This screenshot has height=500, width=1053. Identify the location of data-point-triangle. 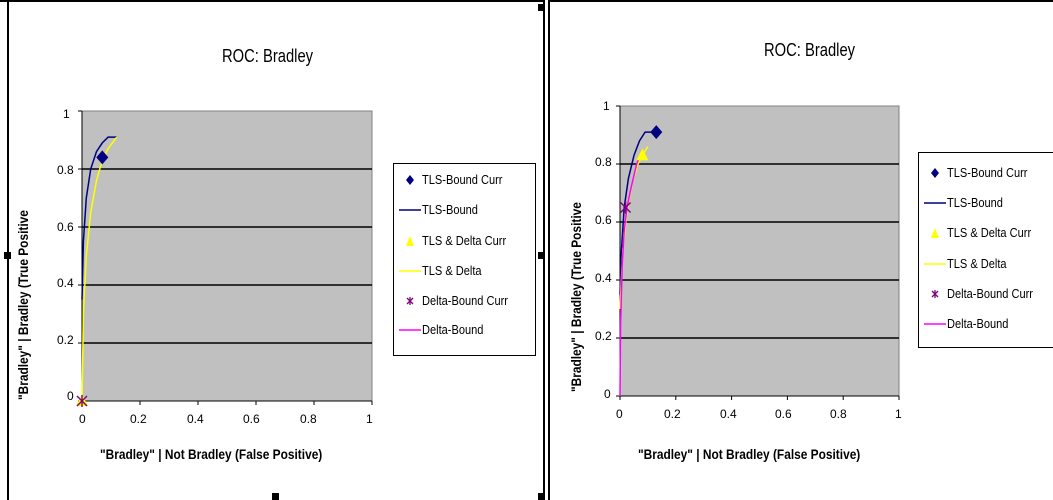
(642, 154).